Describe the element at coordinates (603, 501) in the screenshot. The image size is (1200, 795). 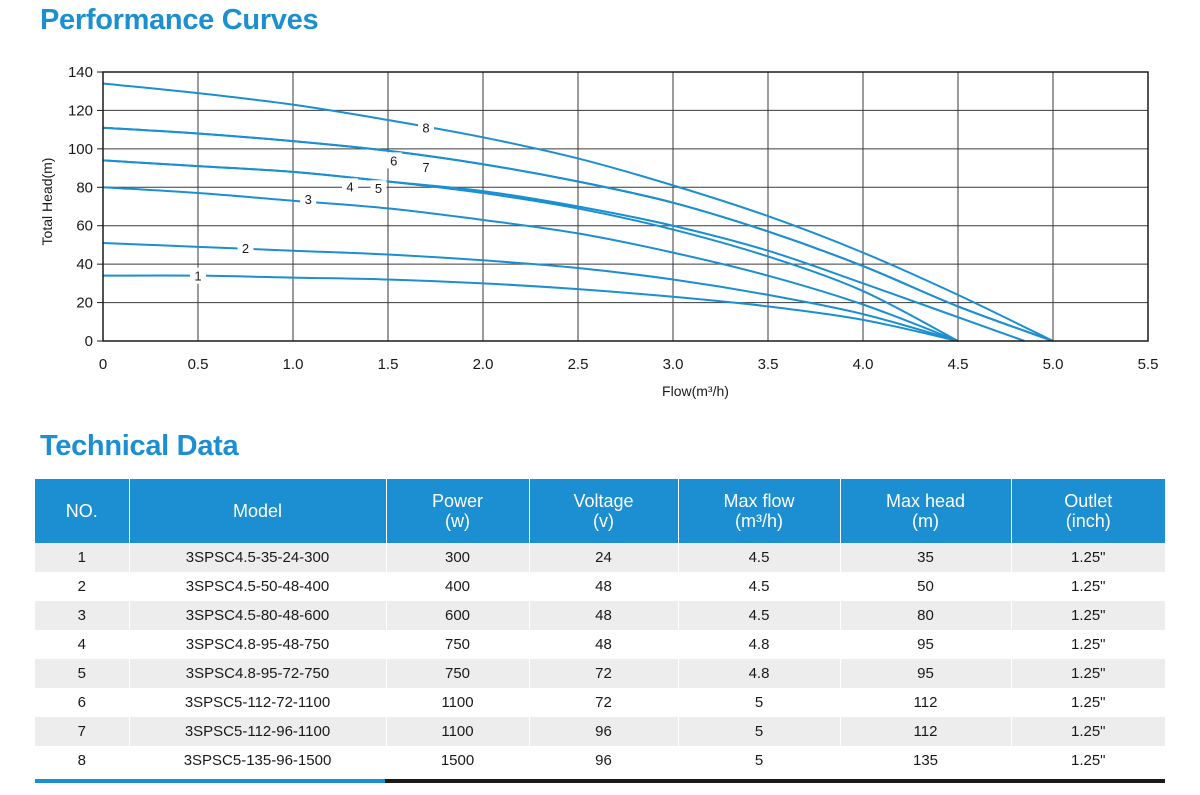
I see `header-label: Voltage` at that location.